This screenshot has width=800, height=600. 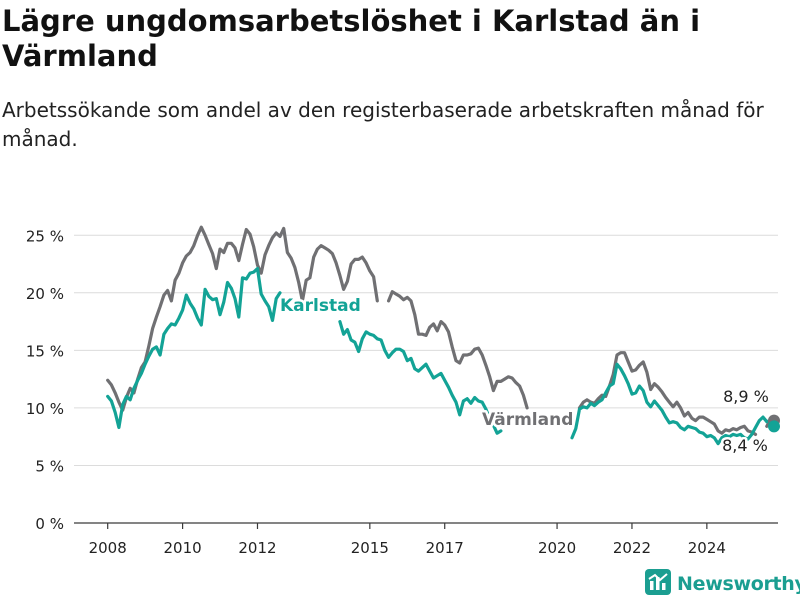 What do you see at coordinates (49, 466) in the screenshot?
I see `y-tick-label: 5 %` at bounding box center [49, 466].